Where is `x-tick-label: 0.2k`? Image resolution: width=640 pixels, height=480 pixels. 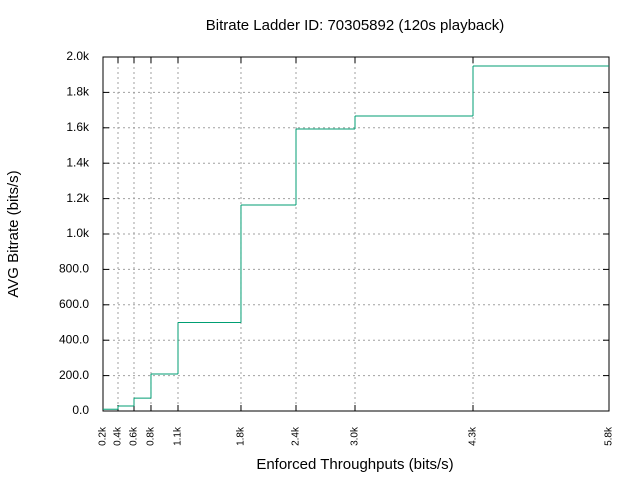 x-tick-label: 0.2k is located at coordinates (103, 436).